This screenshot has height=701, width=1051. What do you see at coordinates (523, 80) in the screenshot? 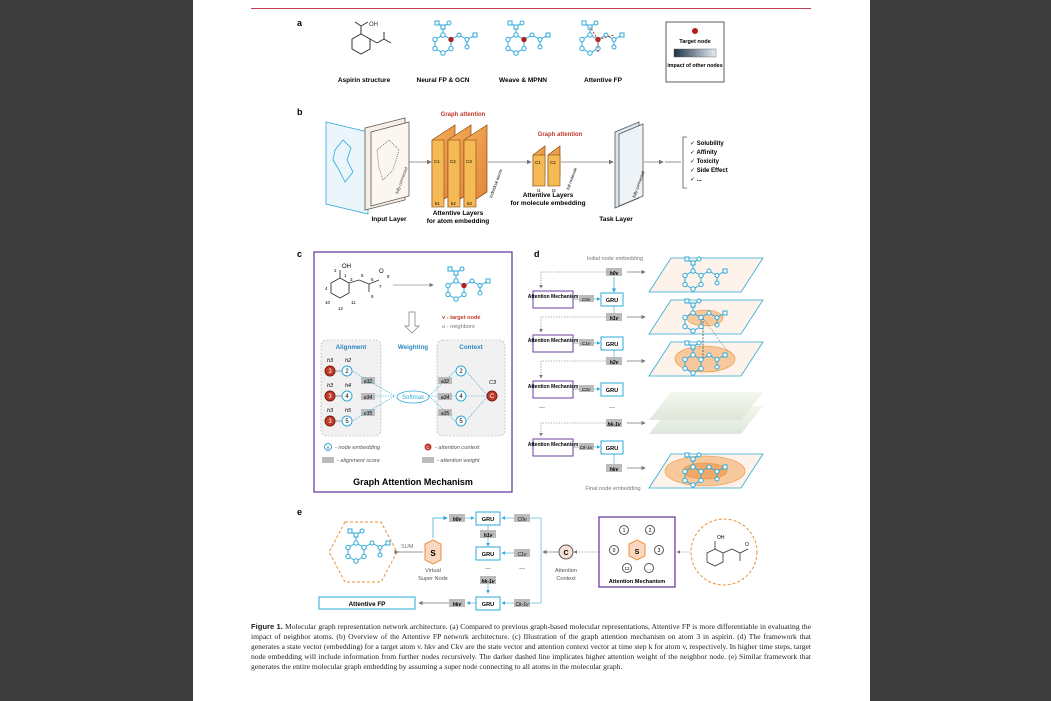
I see `label-weave: Weave & MPNN` at bounding box center [523, 80].